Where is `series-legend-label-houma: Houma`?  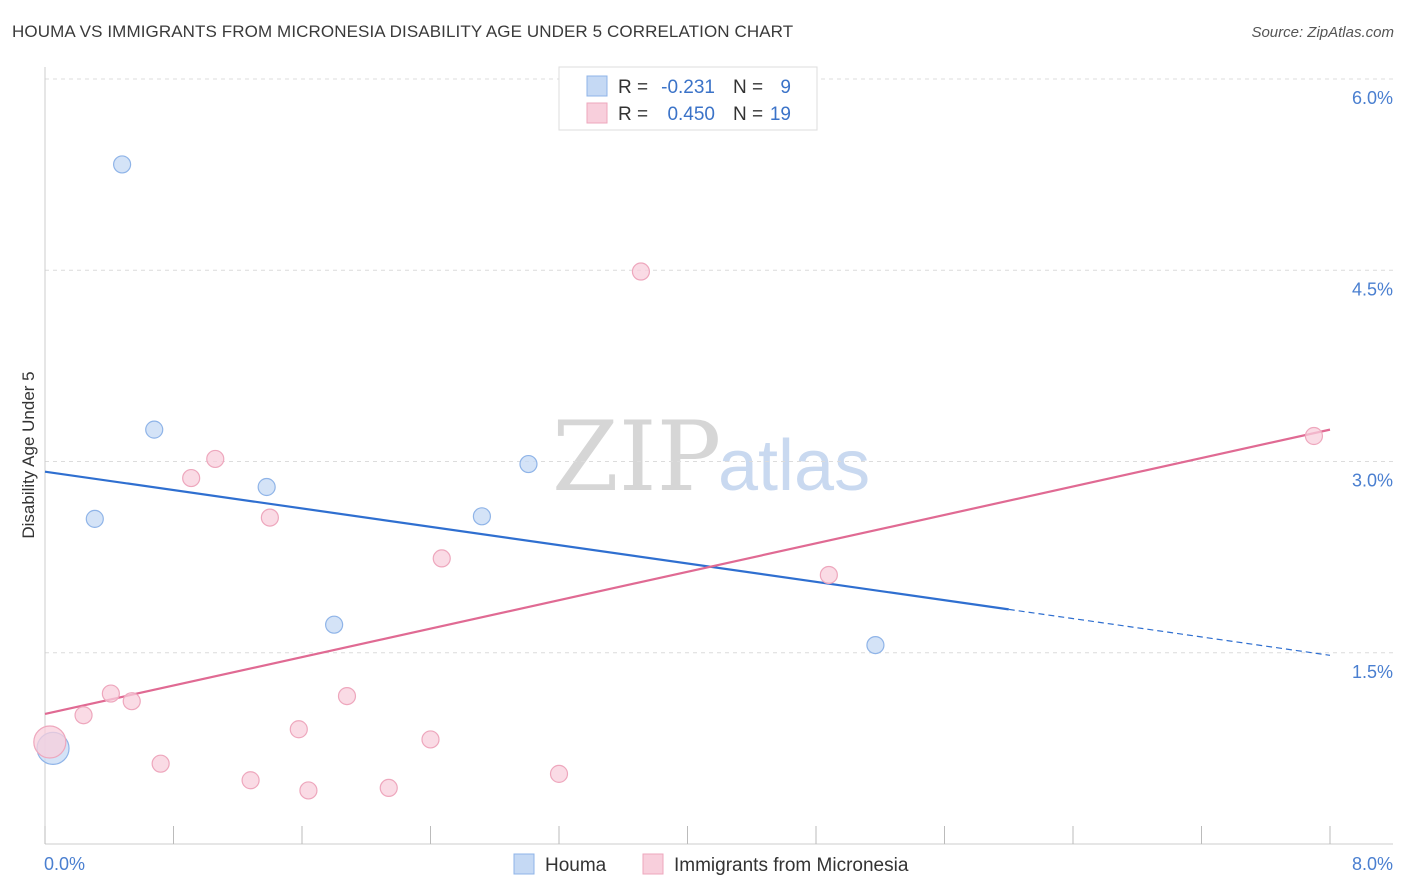
series-legend-label-houma: Houma is located at coordinates (576, 865).